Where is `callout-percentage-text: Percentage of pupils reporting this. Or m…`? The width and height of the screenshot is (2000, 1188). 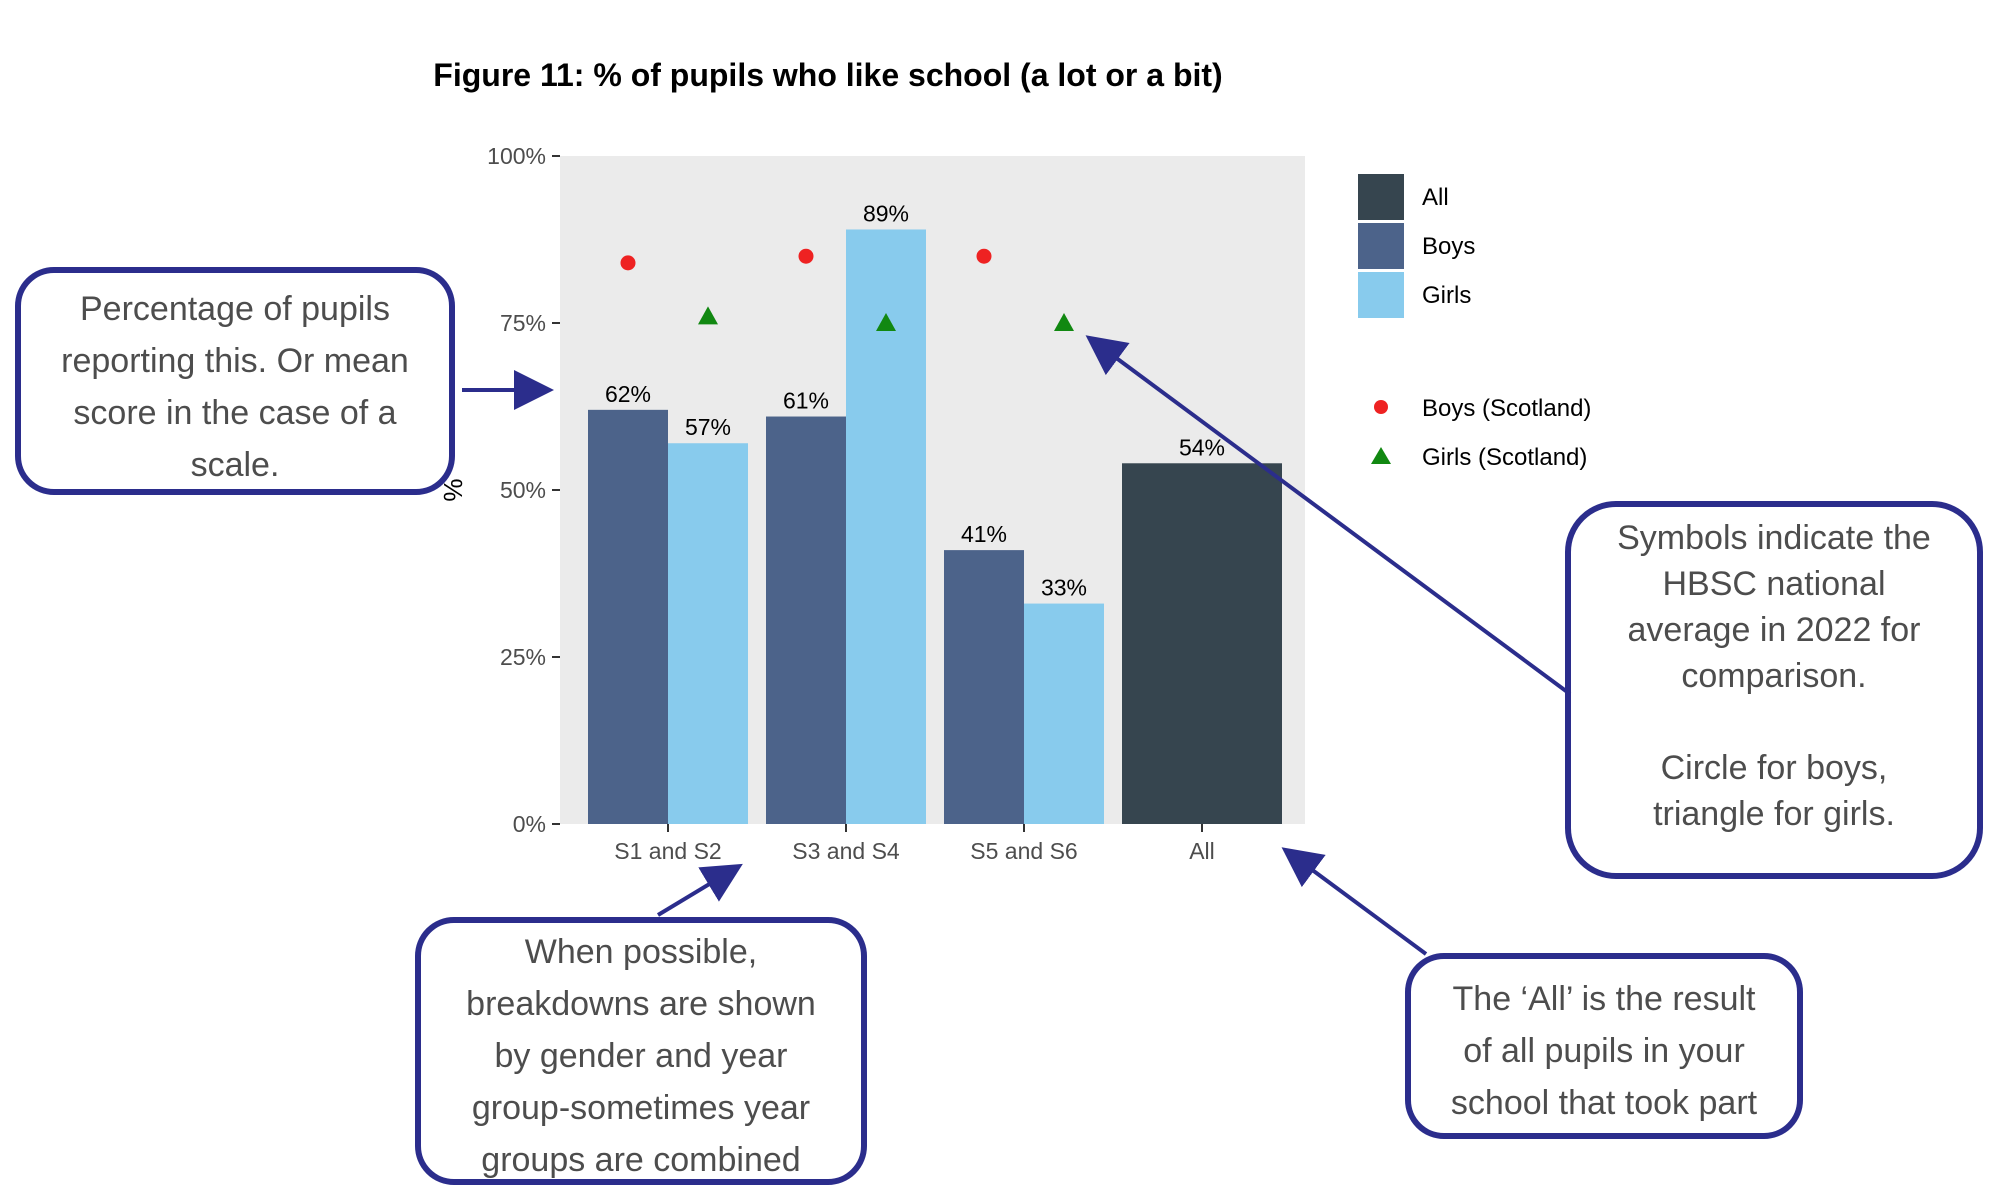 callout-percentage-text: Percentage of pupils reporting this. Or m… is located at coordinates (235, 387).